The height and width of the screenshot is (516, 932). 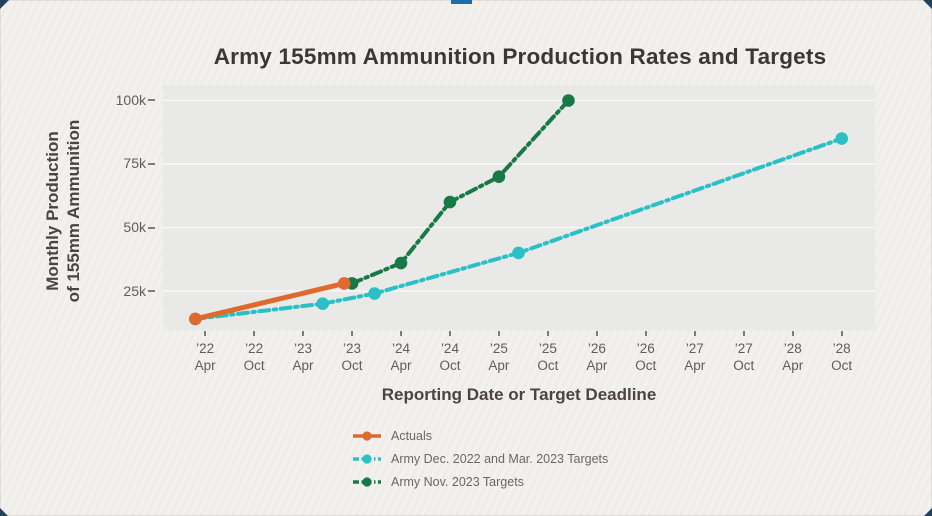 What do you see at coordinates (927, 4) in the screenshot?
I see `corner-accent-top-right` at bounding box center [927, 4].